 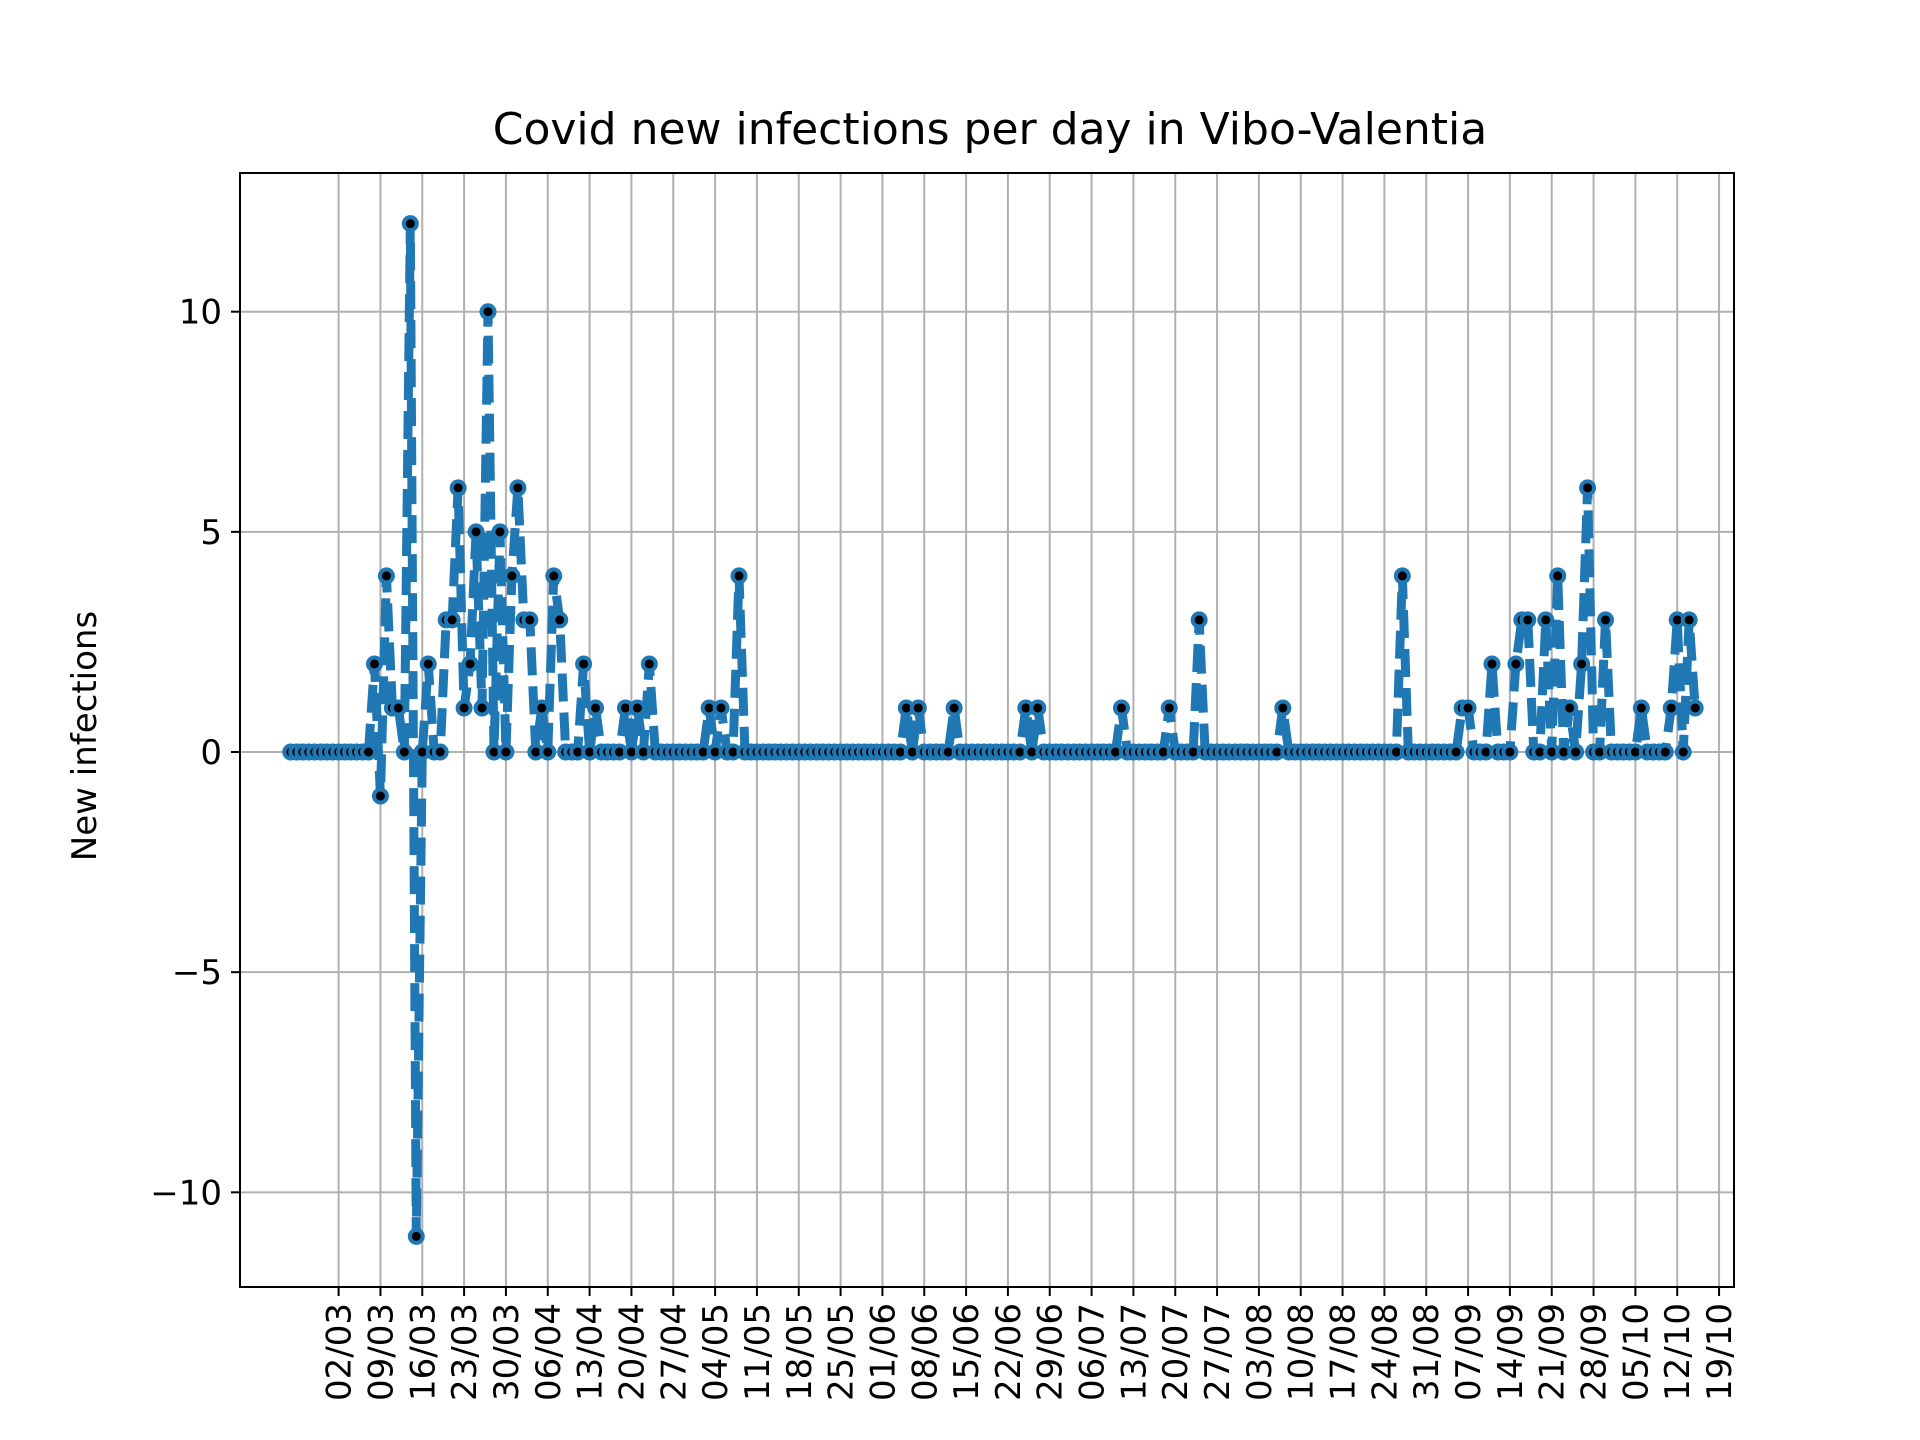 What do you see at coordinates (716, 1352) in the screenshot?
I see `x-tick-label: 04/05` at bounding box center [716, 1352].